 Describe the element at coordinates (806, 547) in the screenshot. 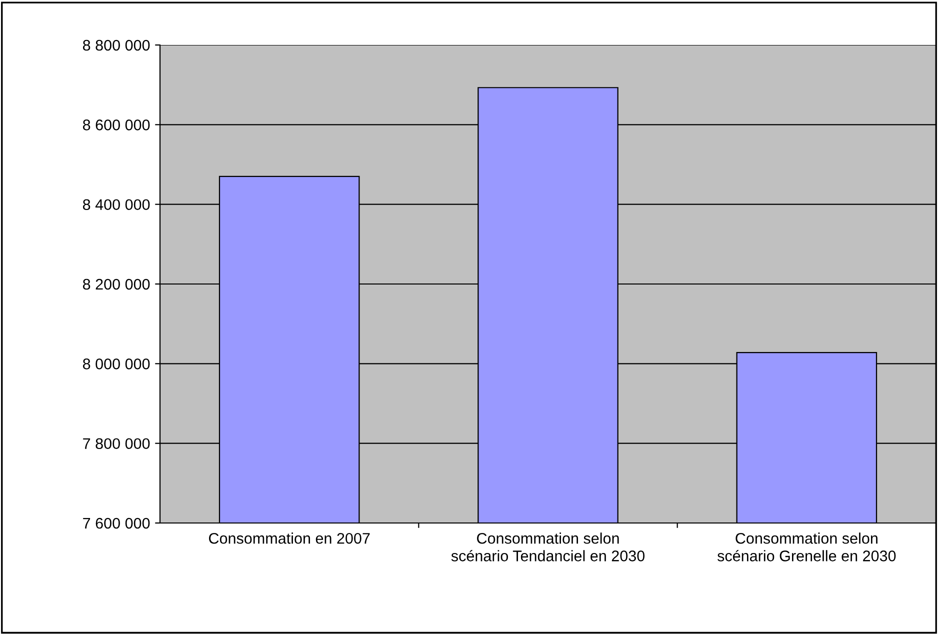

I see `x-tick-label: Consommation selon scénario Grenelle en 2030` at that location.